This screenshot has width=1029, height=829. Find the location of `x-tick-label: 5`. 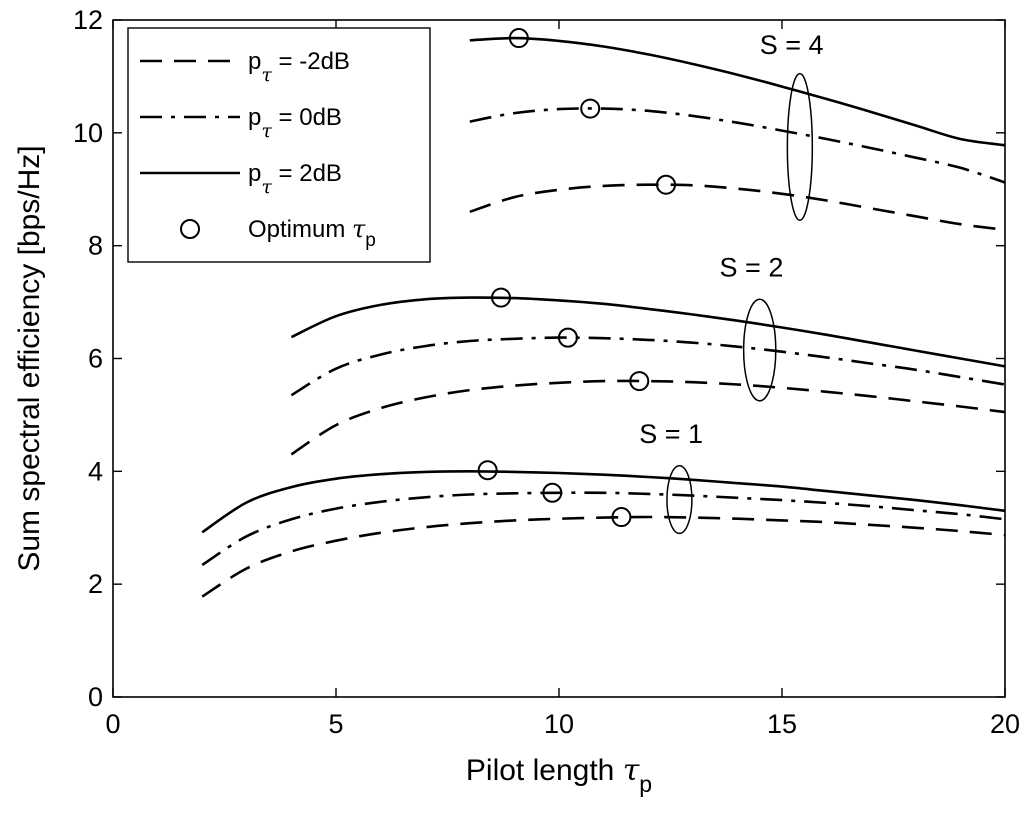

x-tick-label: 5 is located at coordinates (335, 724).